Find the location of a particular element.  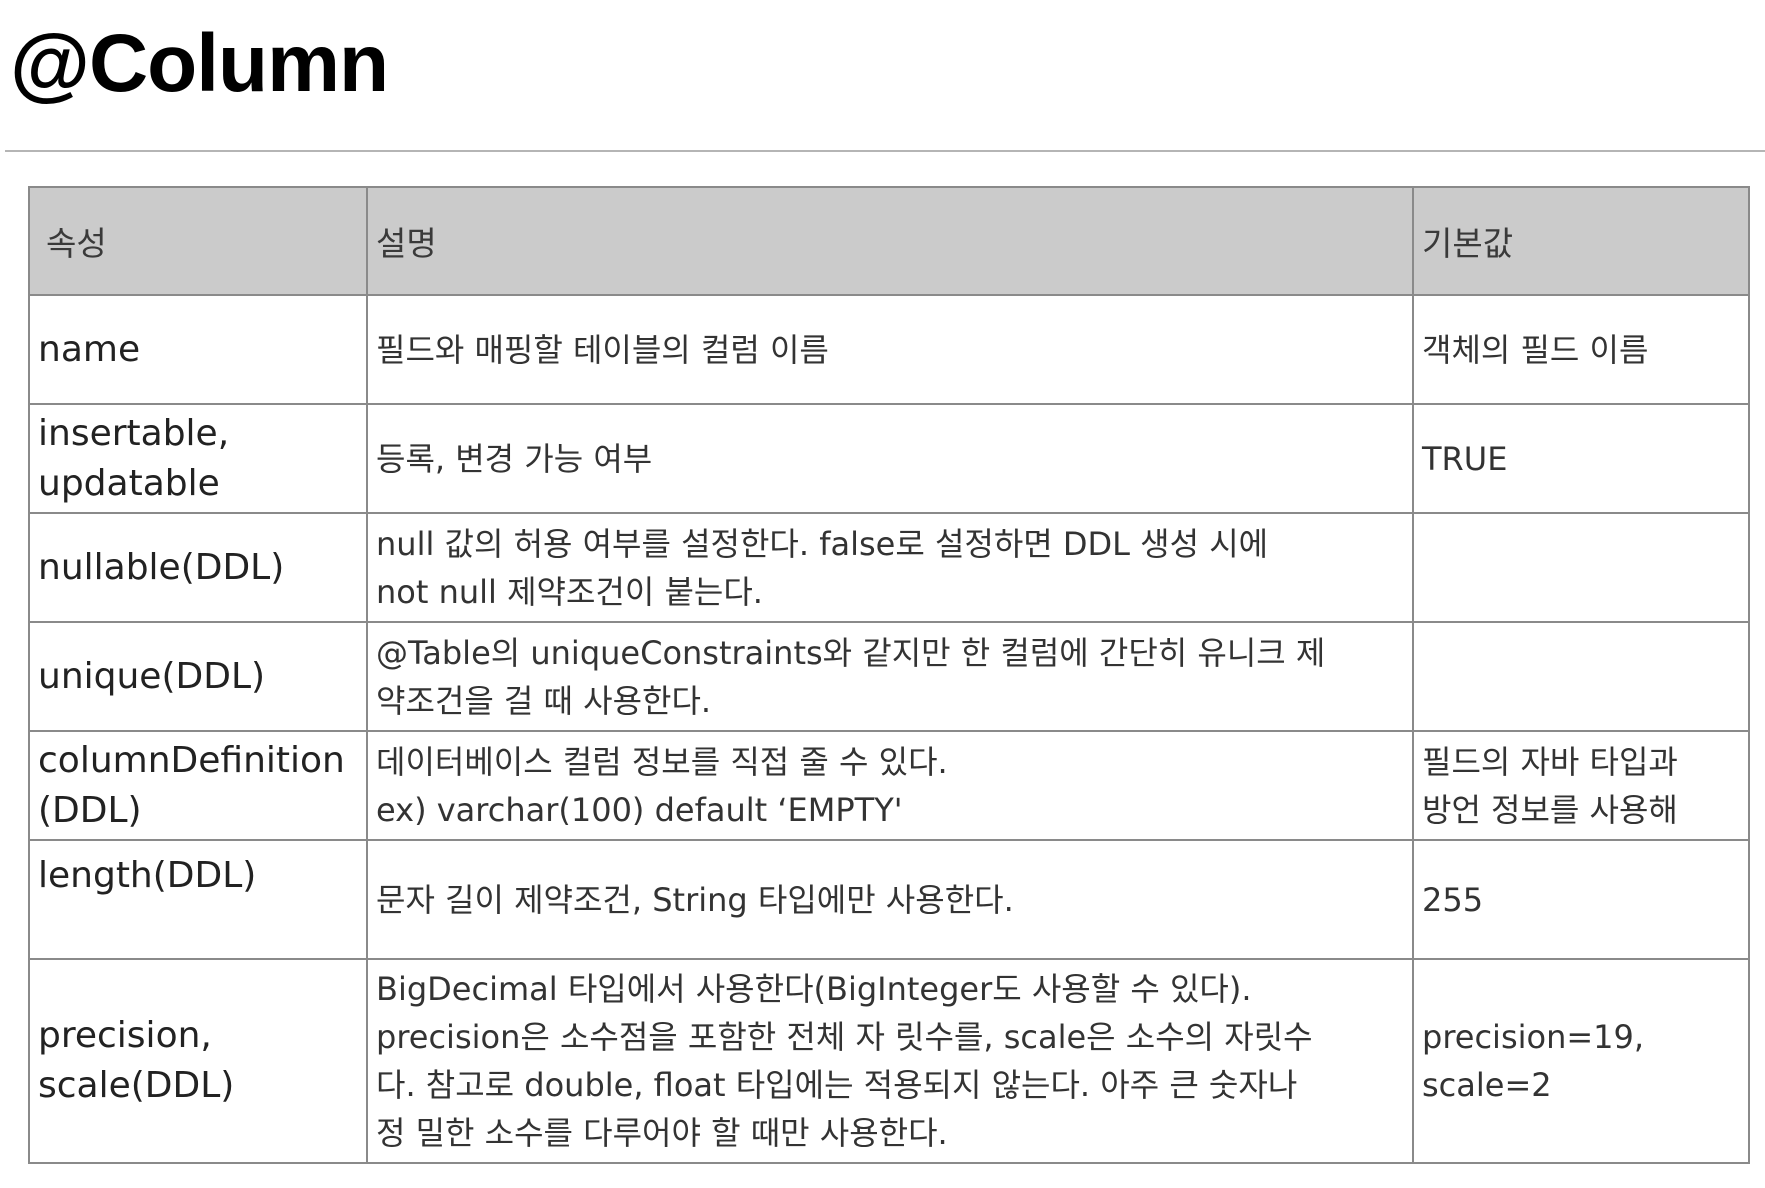

attribute-name-cell: columnDefinition (DDL) is located at coordinates (198, 785).